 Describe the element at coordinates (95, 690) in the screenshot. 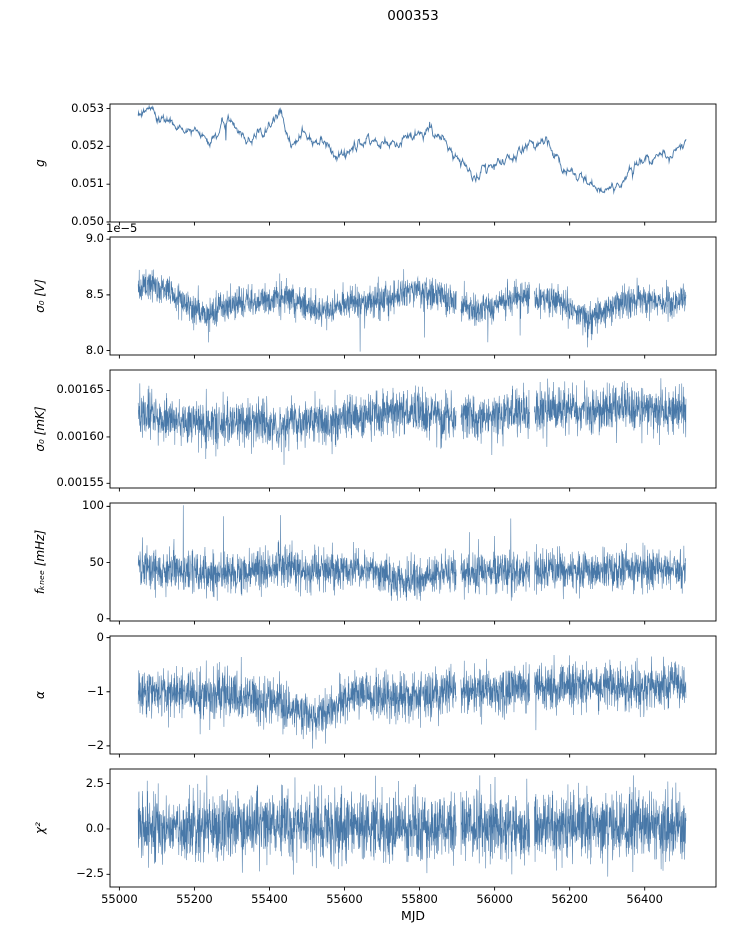

I see `y-tick-label: −1` at that location.